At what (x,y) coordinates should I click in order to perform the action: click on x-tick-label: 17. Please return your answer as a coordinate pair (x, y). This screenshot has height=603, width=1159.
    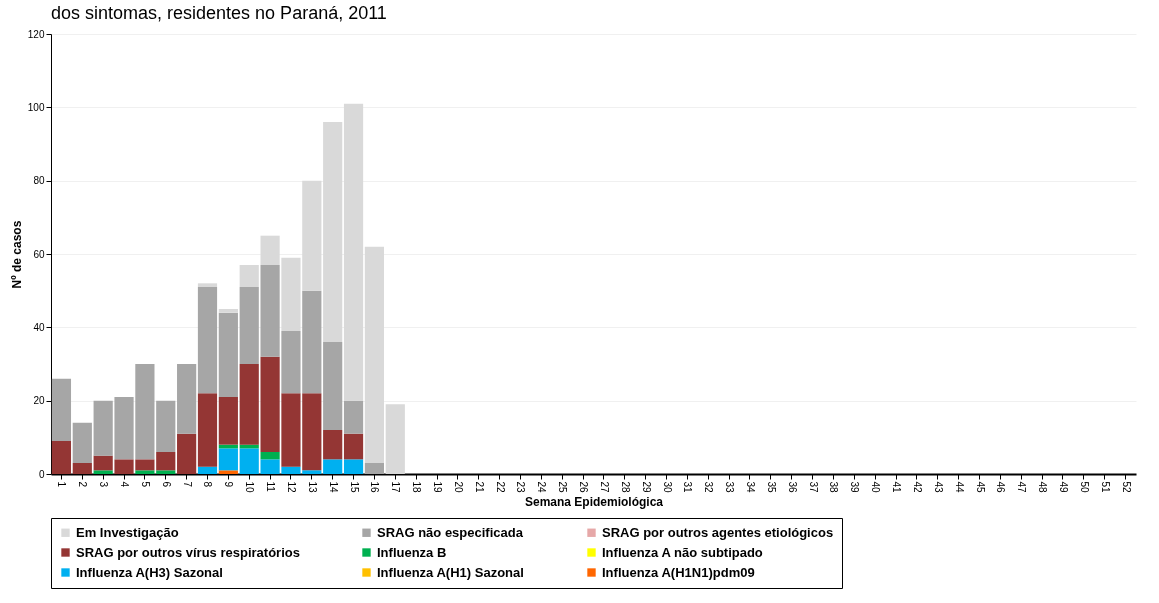
    Looking at the image, I should click on (396, 487).